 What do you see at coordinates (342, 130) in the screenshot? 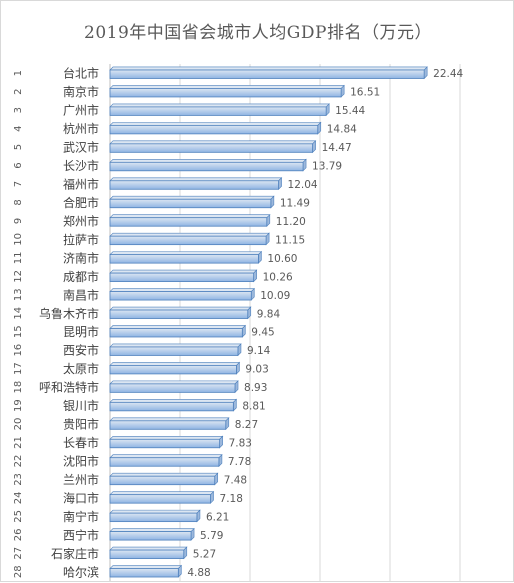
I see `data-label: 14.84` at bounding box center [342, 130].